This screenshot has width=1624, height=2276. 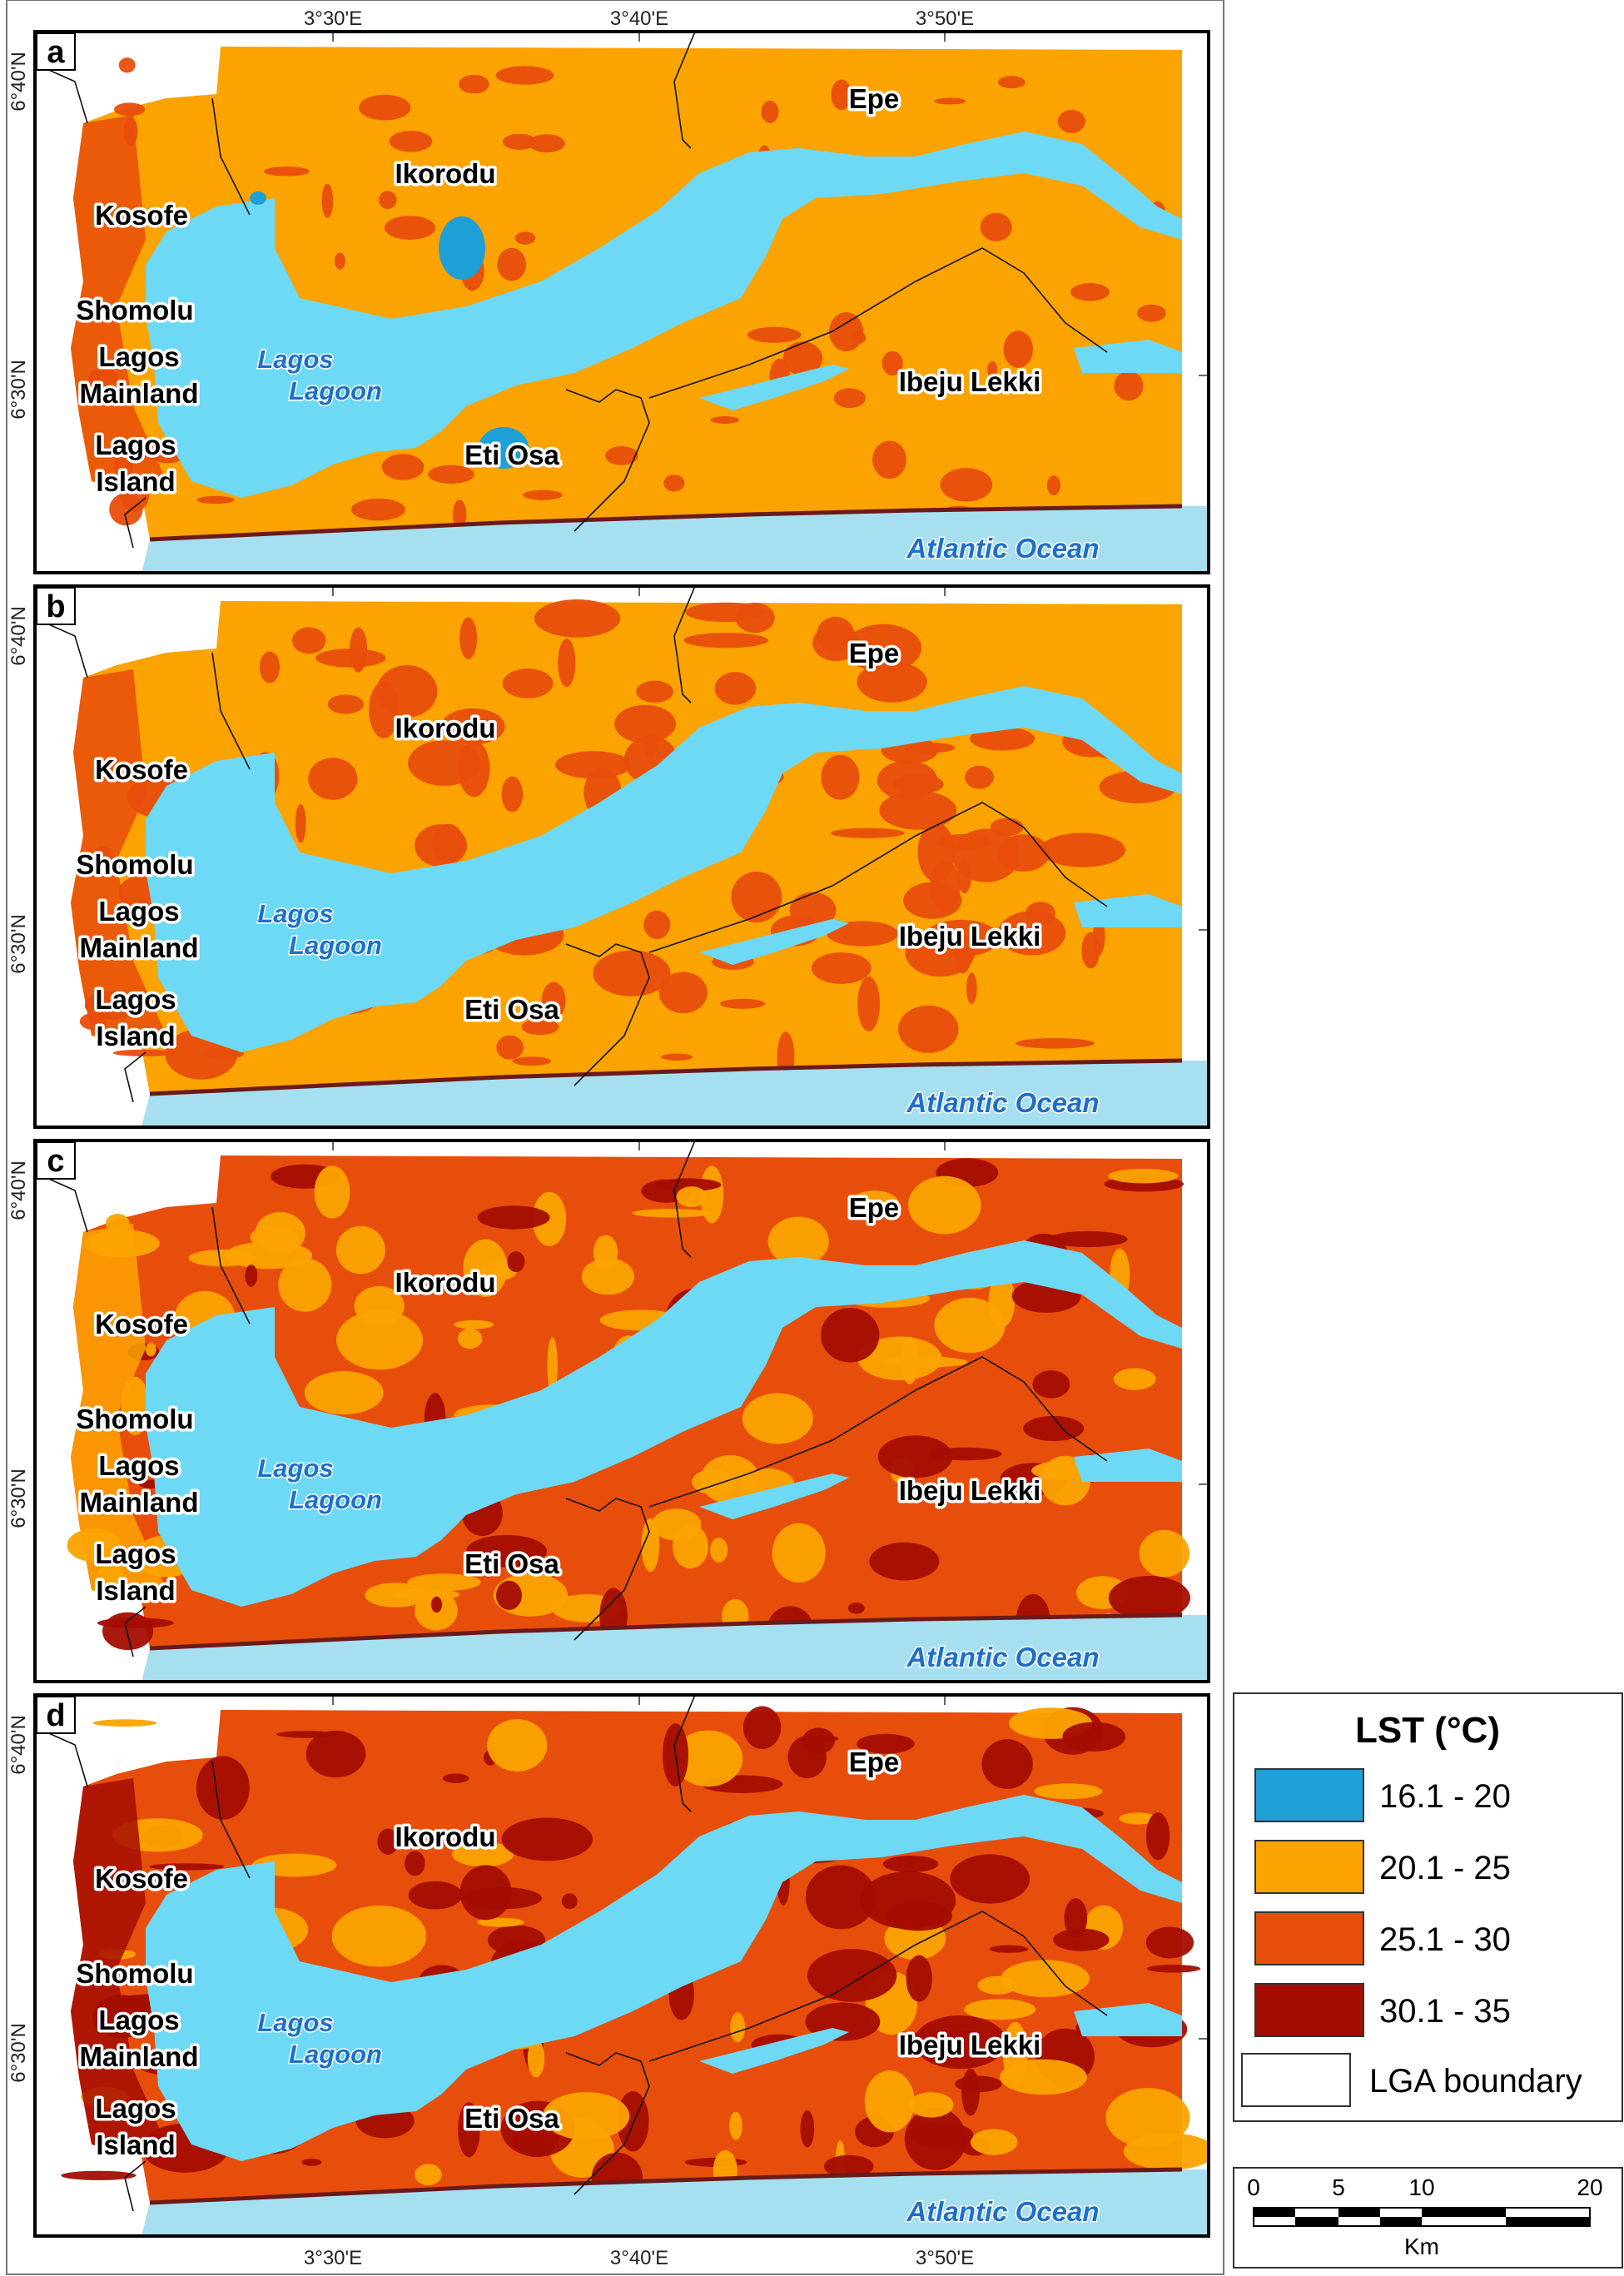 I want to click on legend-swatch-boundary, so click(x=1296, y=2080).